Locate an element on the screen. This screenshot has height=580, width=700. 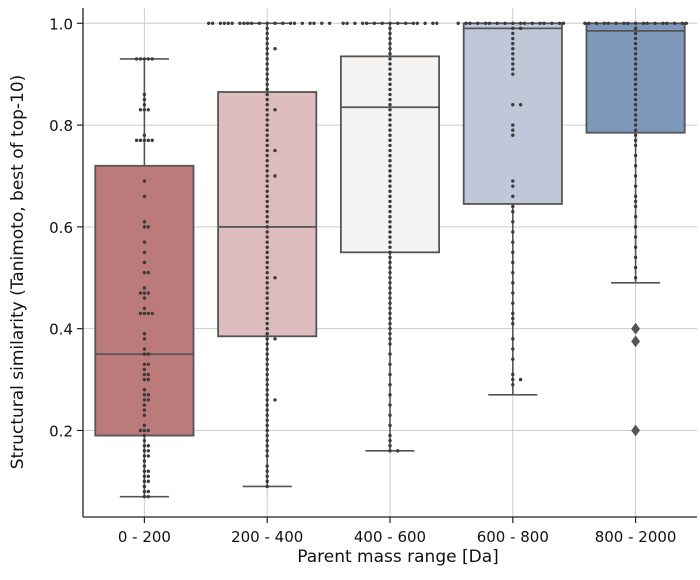
x-tick-label: 200 - 400 is located at coordinates (267, 537).